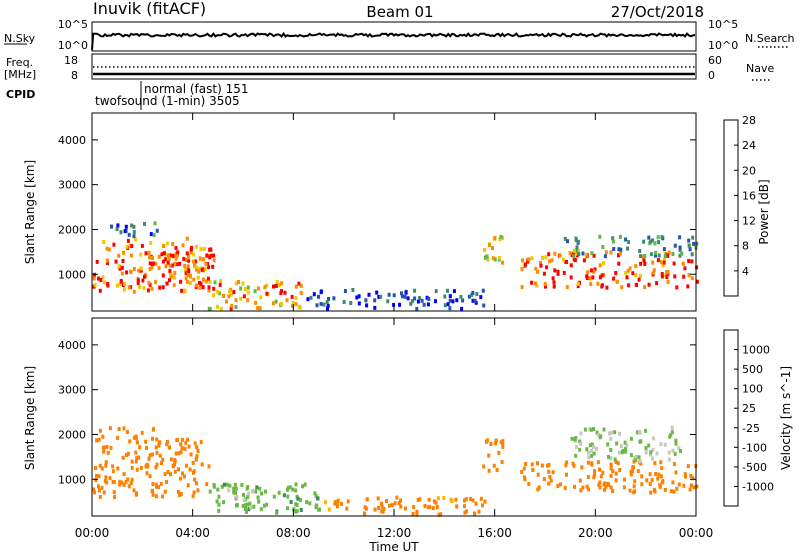  I want to click on velocity-ylabel: Slant Range [km], so click(30, 418).